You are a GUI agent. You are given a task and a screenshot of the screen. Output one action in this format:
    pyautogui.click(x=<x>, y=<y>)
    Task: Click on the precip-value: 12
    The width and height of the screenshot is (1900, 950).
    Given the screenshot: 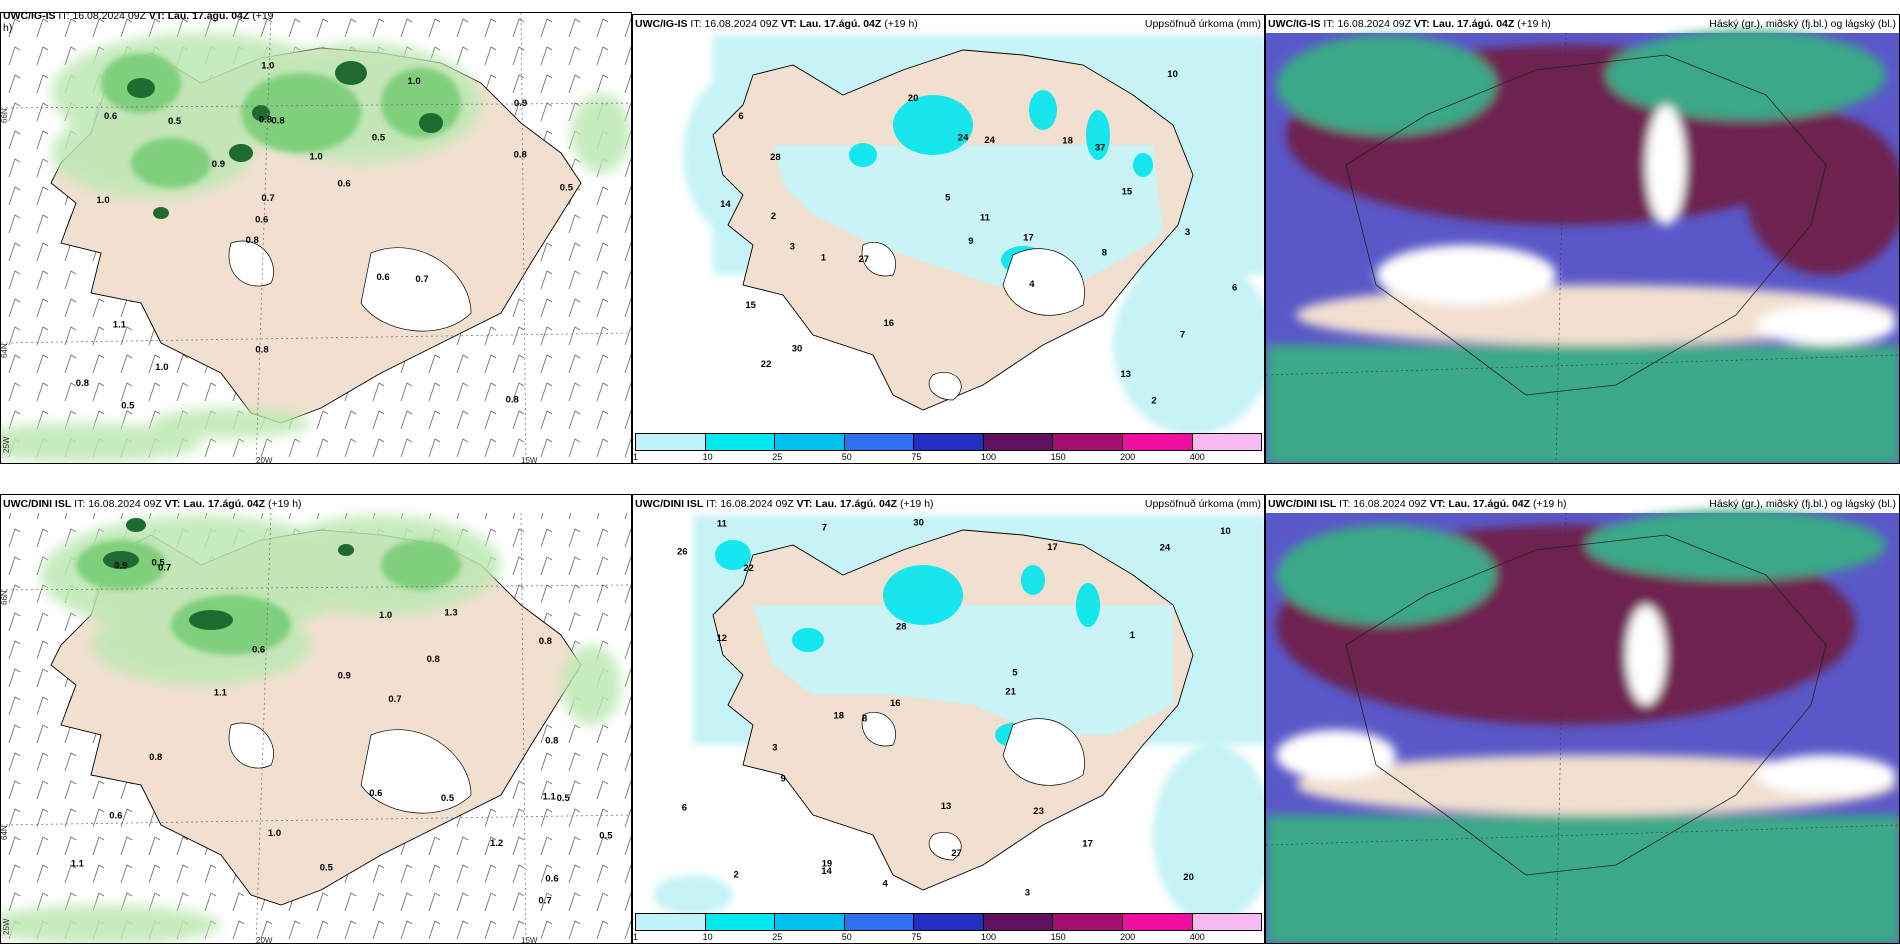 What is the action you would take?
    pyautogui.click(x=722, y=638)
    